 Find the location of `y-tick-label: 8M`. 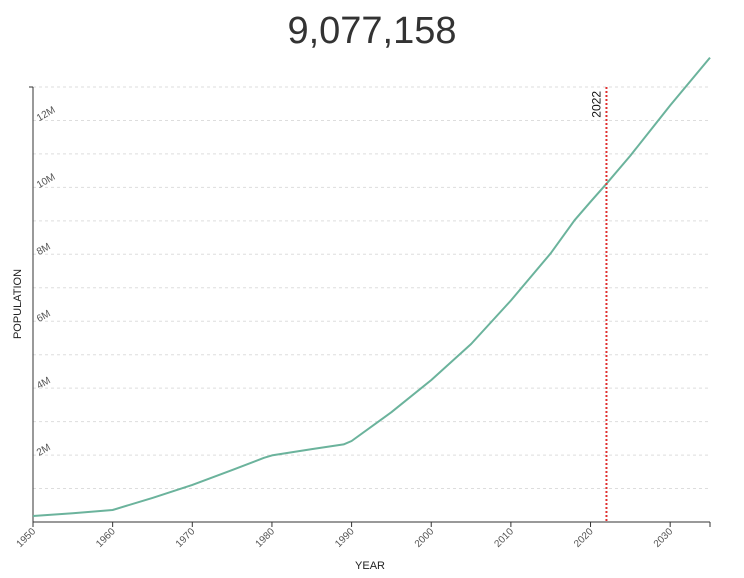

y-tick-label: 8M is located at coordinates (44, 249).